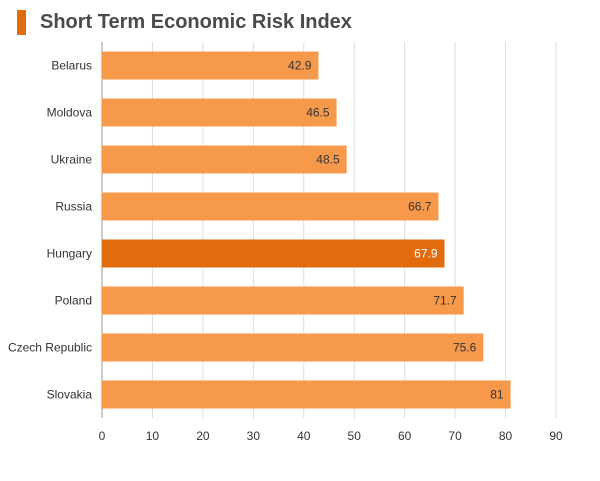  What do you see at coordinates (71, 66) in the screenshot?
I see `category-label-belarus: Belarus` at bounding box center [71, 66].